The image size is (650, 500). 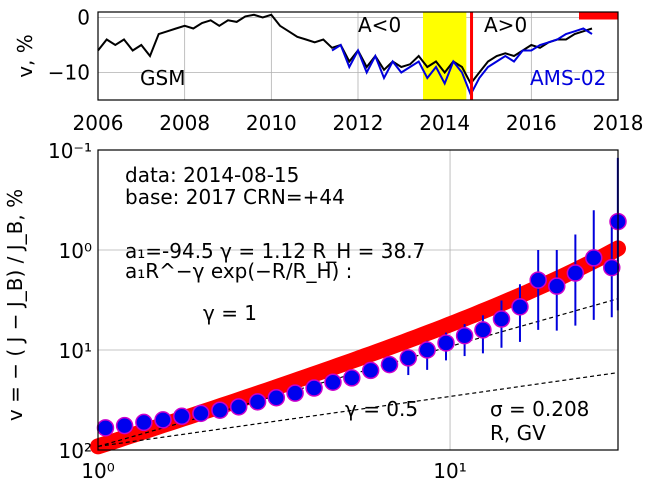 What do you see at coordinates (230, 313) in the screenshot?
I see `label-gamma-1: γ = 1` at bounding box center [230, 313].